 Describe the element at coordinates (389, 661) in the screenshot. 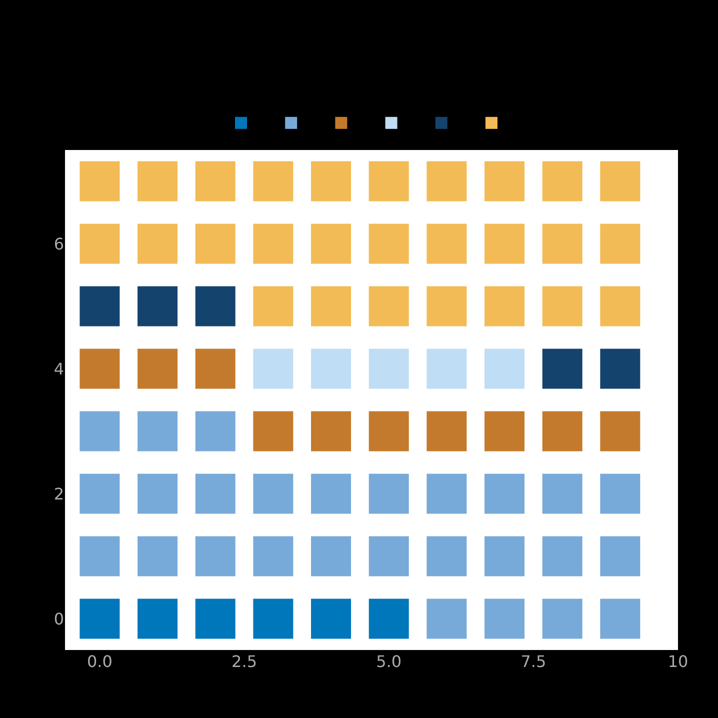

I see `x-tick-label: 5.0` at that location.